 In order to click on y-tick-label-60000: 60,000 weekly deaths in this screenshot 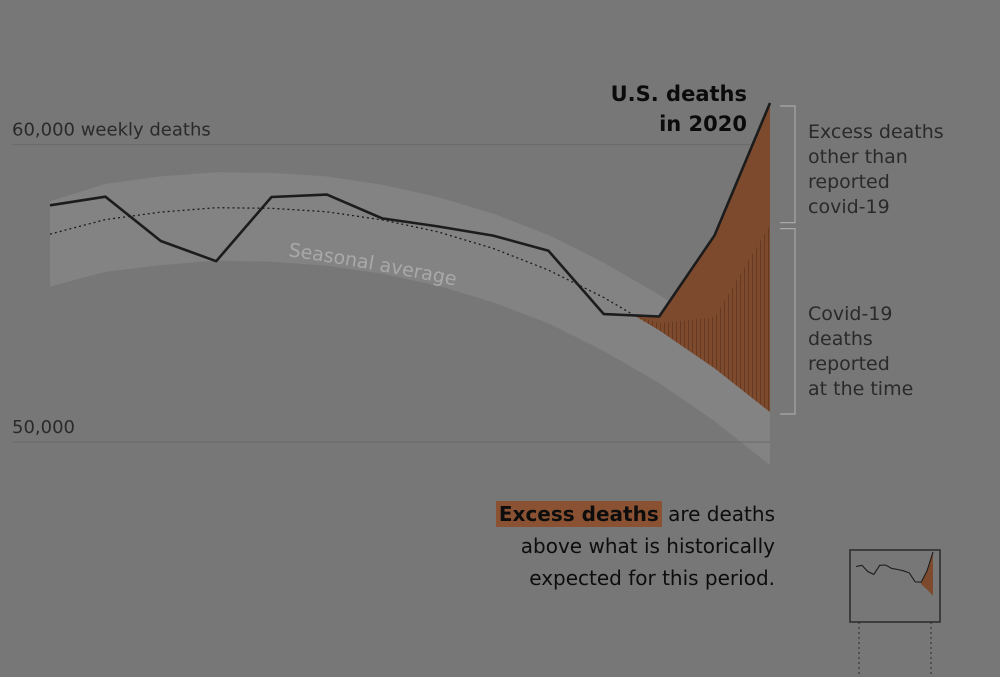, I will do `click(111, 130)`.